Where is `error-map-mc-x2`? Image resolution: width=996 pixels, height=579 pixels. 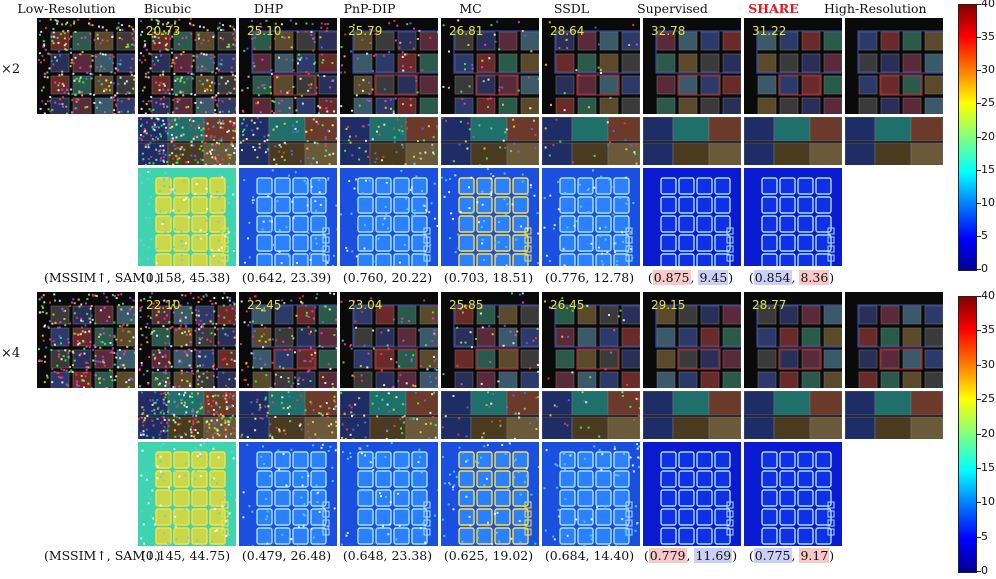 error-map-mc-x2 is located at coordinates (490, 217).